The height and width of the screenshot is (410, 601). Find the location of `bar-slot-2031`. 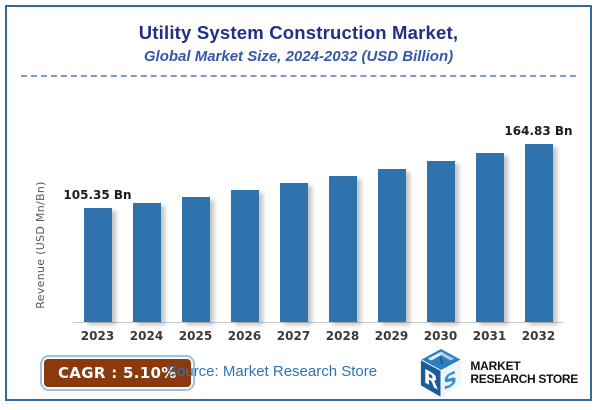

bar-slot-2031 is located at coordinates (489, 213).